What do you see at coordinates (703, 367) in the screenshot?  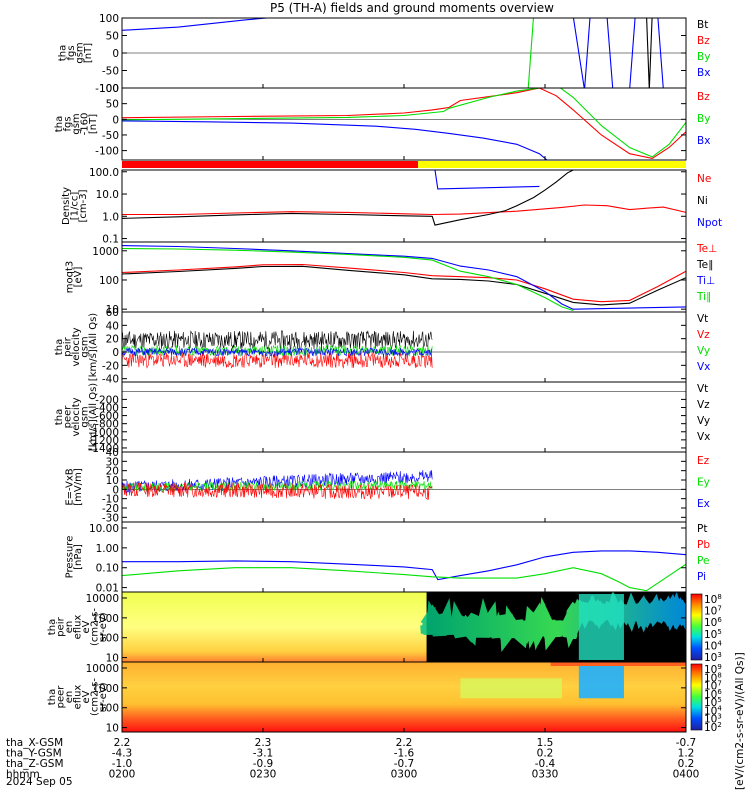 I see `legend-Vx: Vx` at bounding box center [703, 367].